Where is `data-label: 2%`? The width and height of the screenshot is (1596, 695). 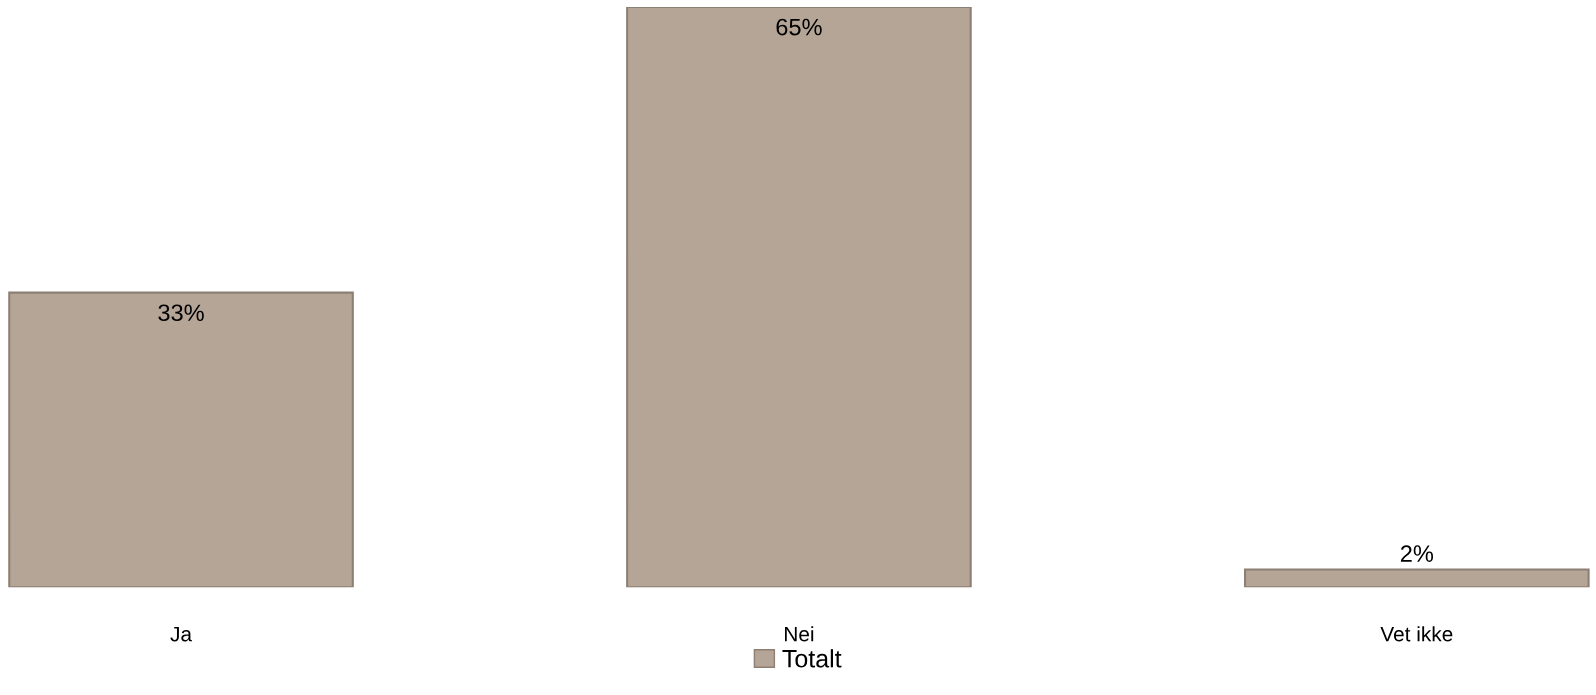
data-label: 2% is located at coordinates (1417, 553).